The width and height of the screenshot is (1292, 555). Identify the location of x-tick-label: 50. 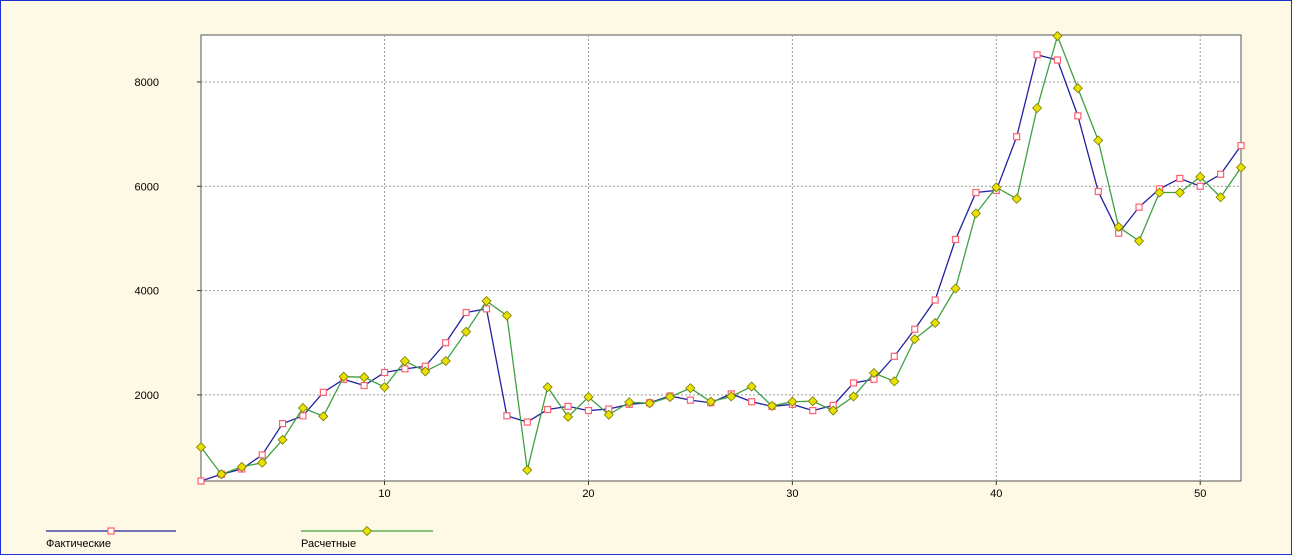
(1200, 494).